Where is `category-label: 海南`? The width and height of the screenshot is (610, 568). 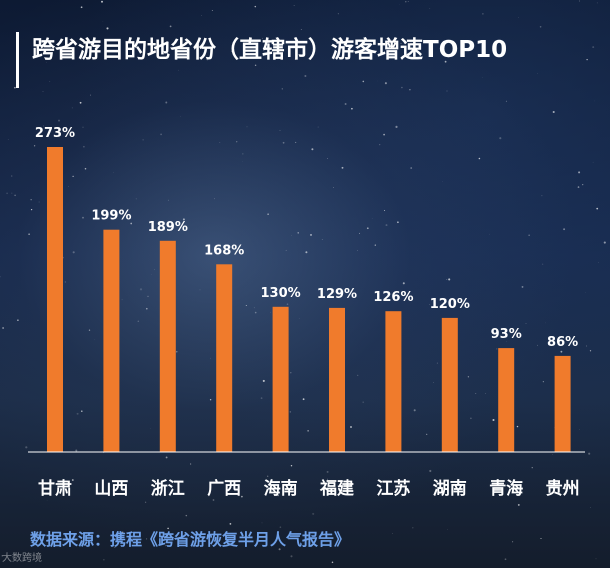
category-label: 海南 is located at coordinates (281, 488).